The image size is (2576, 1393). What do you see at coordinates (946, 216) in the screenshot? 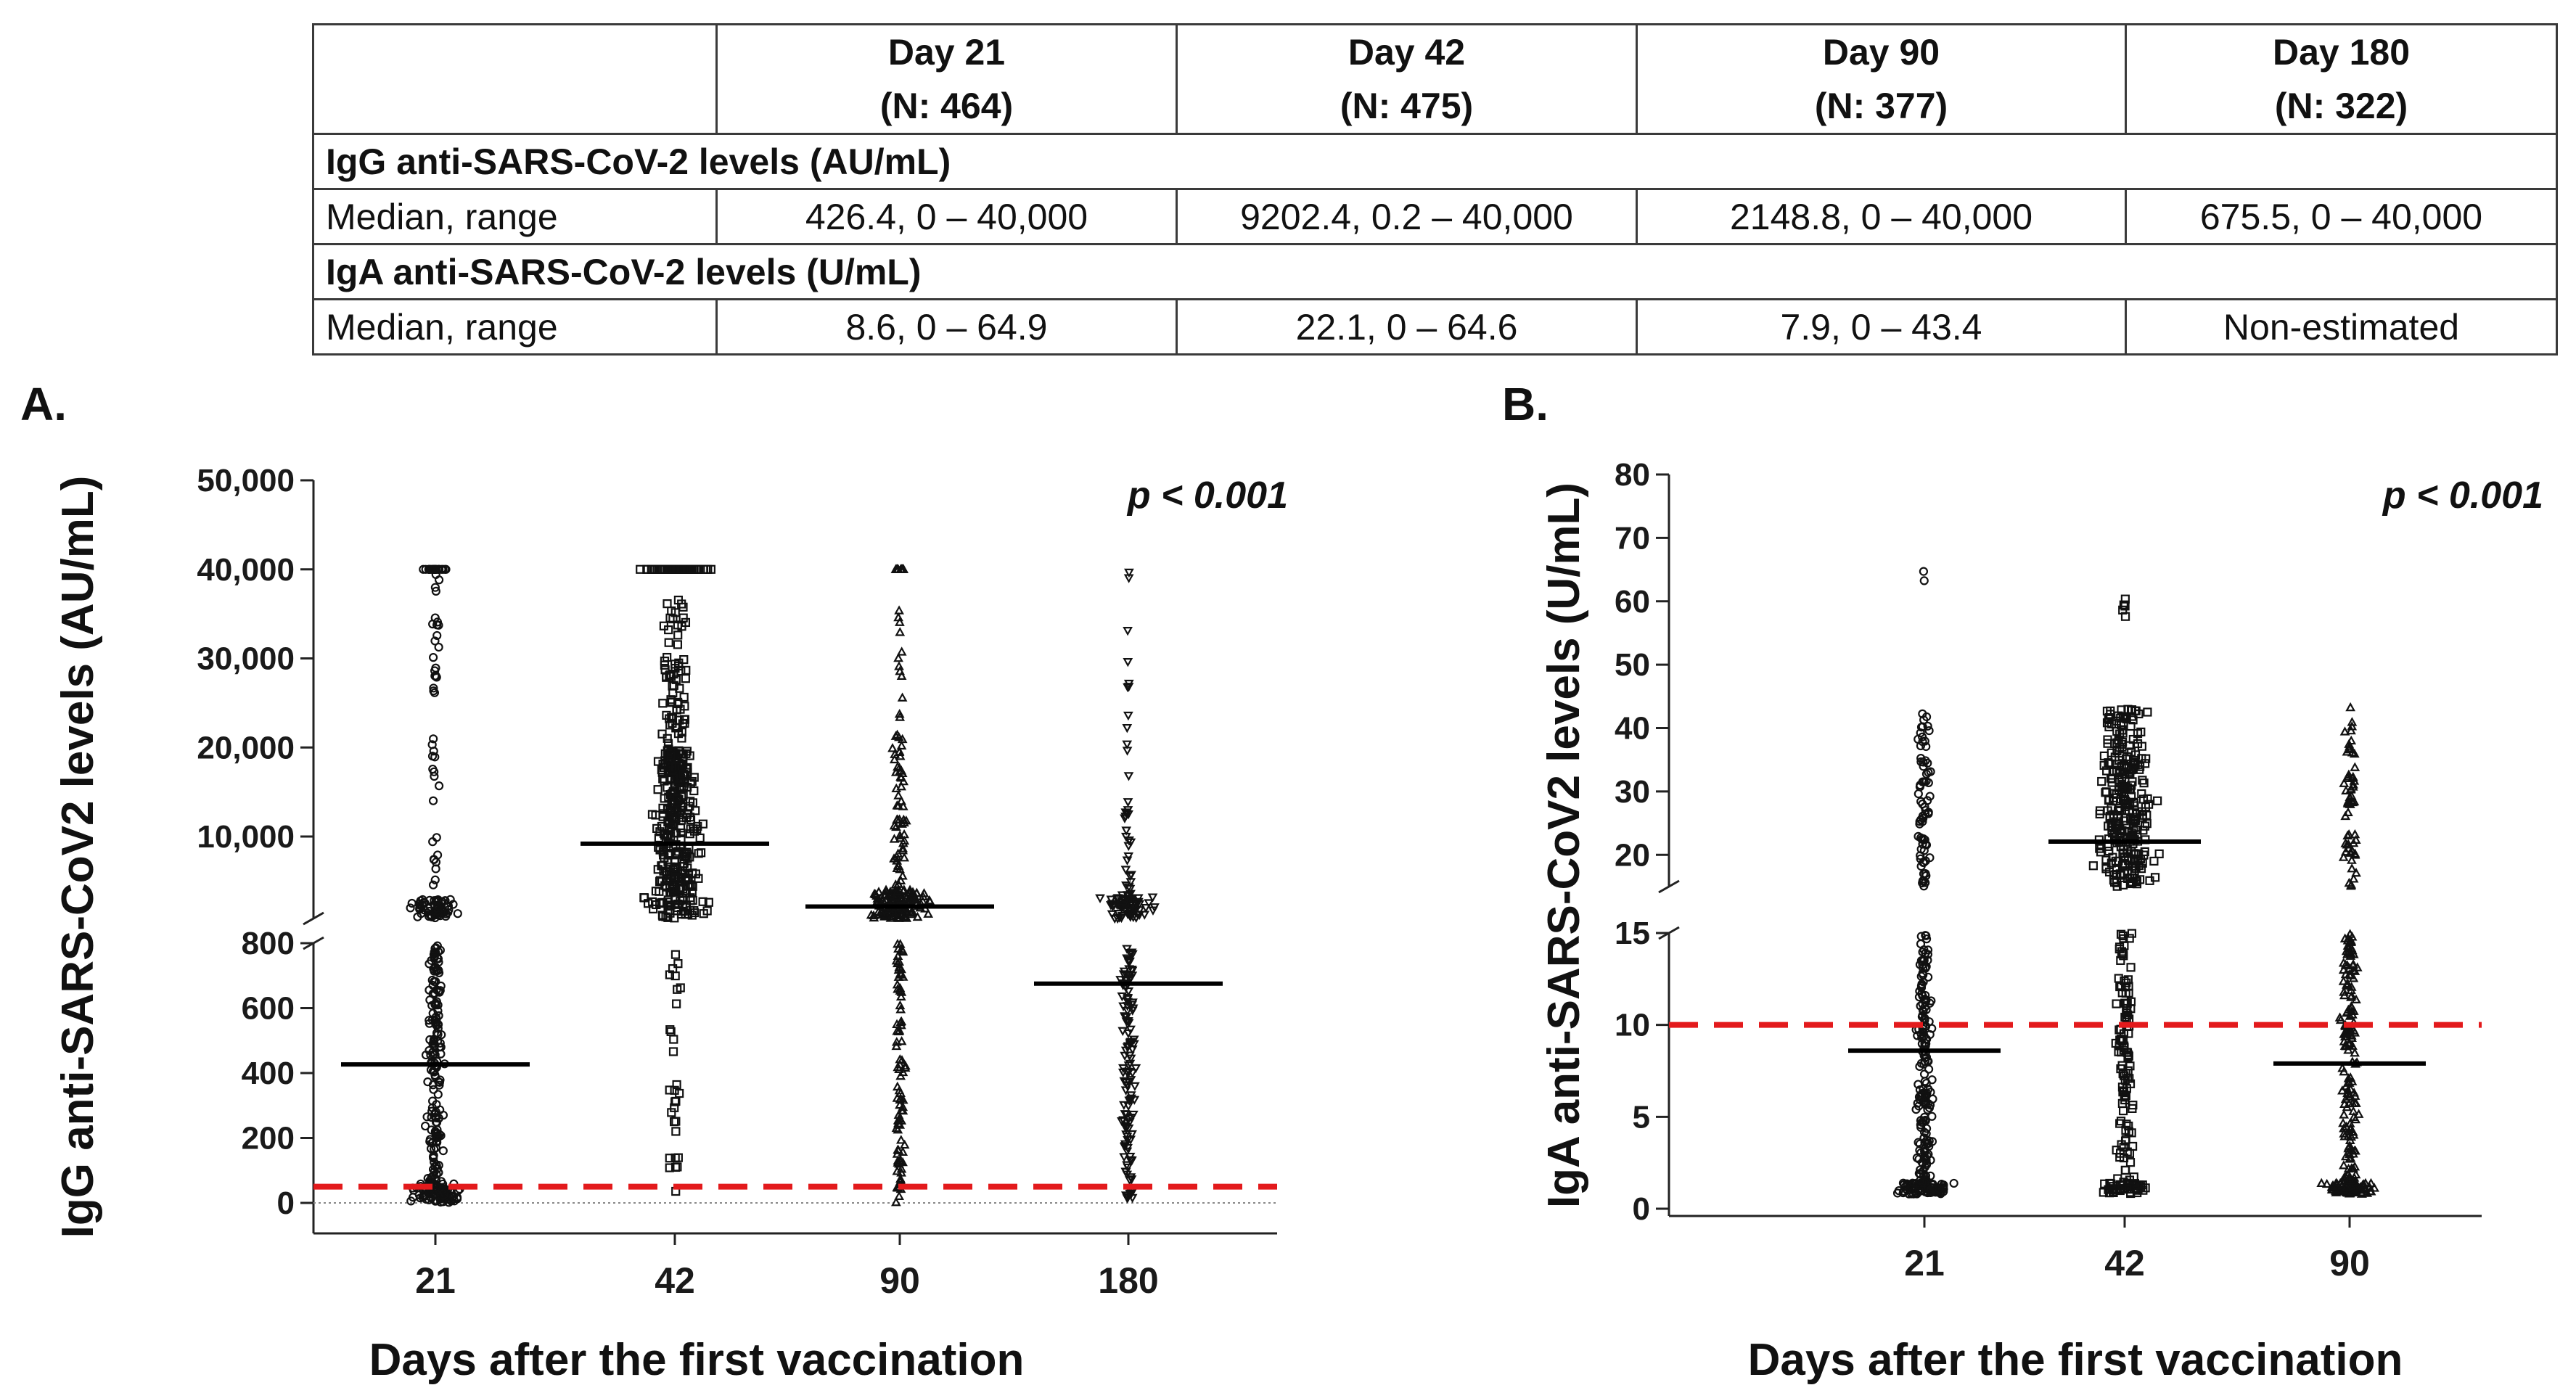
I see `table-cell: 426.4, 0 – 40,000` at bounding box center [946, 216].